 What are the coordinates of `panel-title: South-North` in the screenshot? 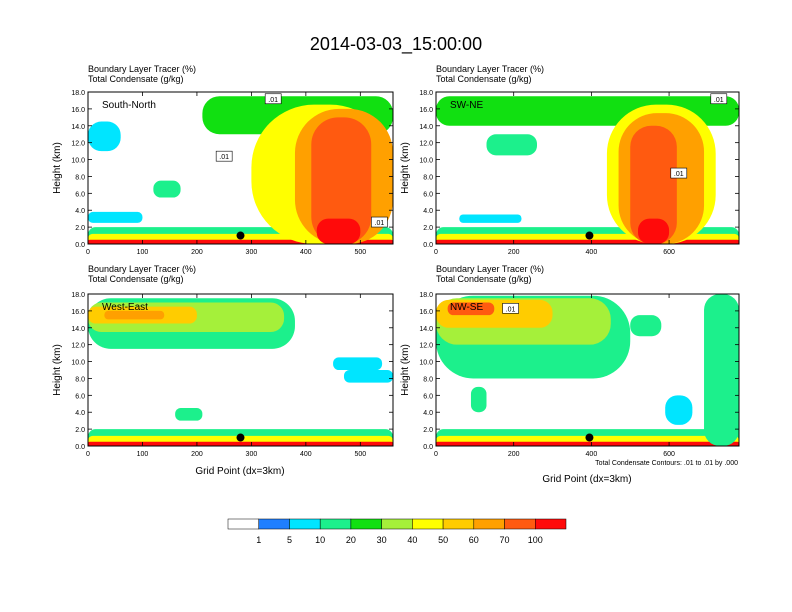 It's located at (129, 105).